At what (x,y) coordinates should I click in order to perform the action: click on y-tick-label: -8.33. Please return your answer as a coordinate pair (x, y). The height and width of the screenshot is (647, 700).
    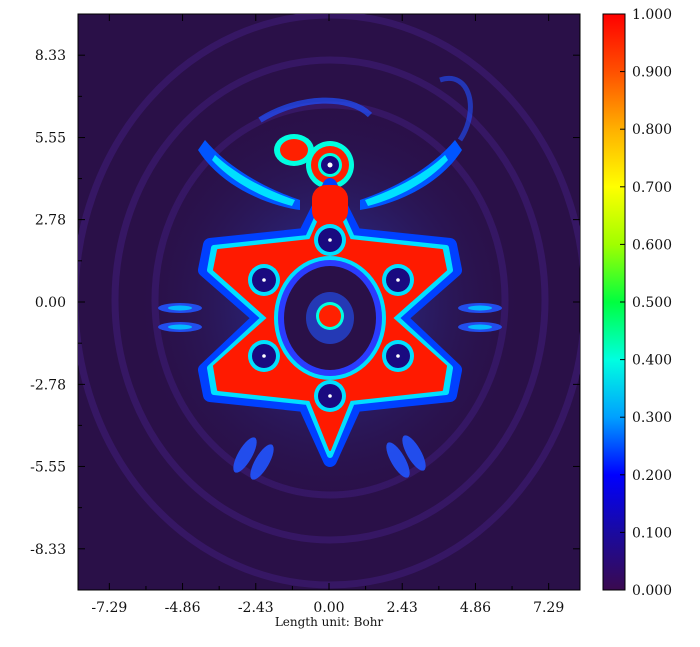
    Looking at the image, I should click on (48, 550).